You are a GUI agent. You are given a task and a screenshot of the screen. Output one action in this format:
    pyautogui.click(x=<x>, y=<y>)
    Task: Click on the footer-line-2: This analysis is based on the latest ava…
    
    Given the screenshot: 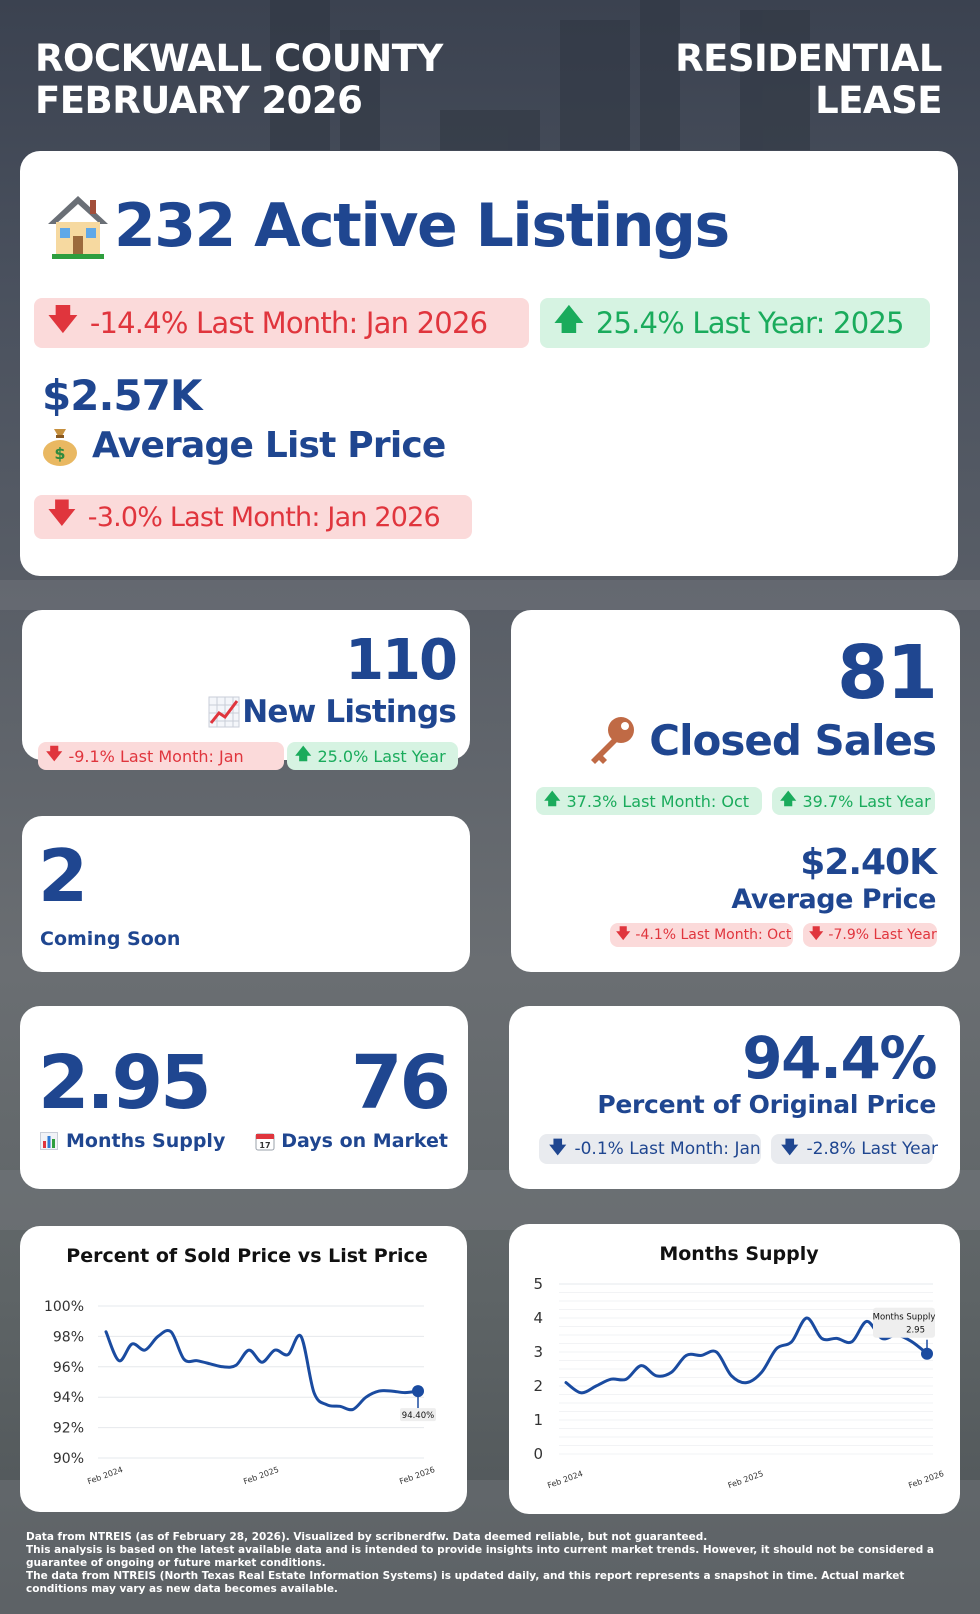 What is the action you would take?
    pyautogui.click(x=480, y=1556)
    